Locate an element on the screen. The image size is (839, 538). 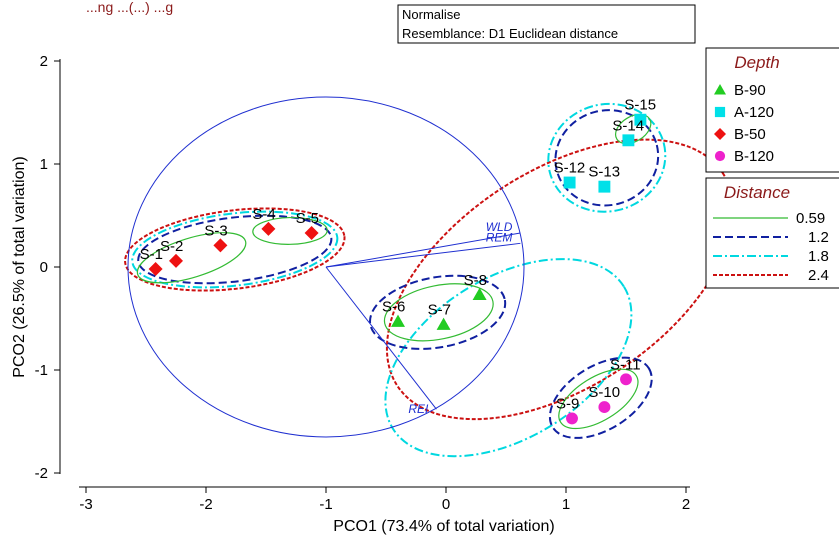
depth-legend-label-b-90: B-90 is located at coordinates (750, 90).